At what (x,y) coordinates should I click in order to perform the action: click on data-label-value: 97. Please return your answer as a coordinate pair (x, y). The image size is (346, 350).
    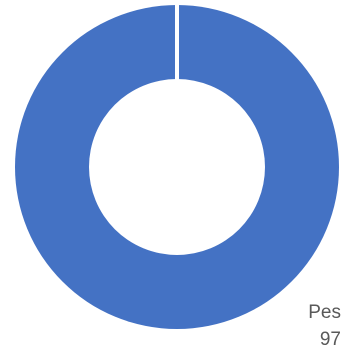
    Looking at the image, I should click on (330, 339).